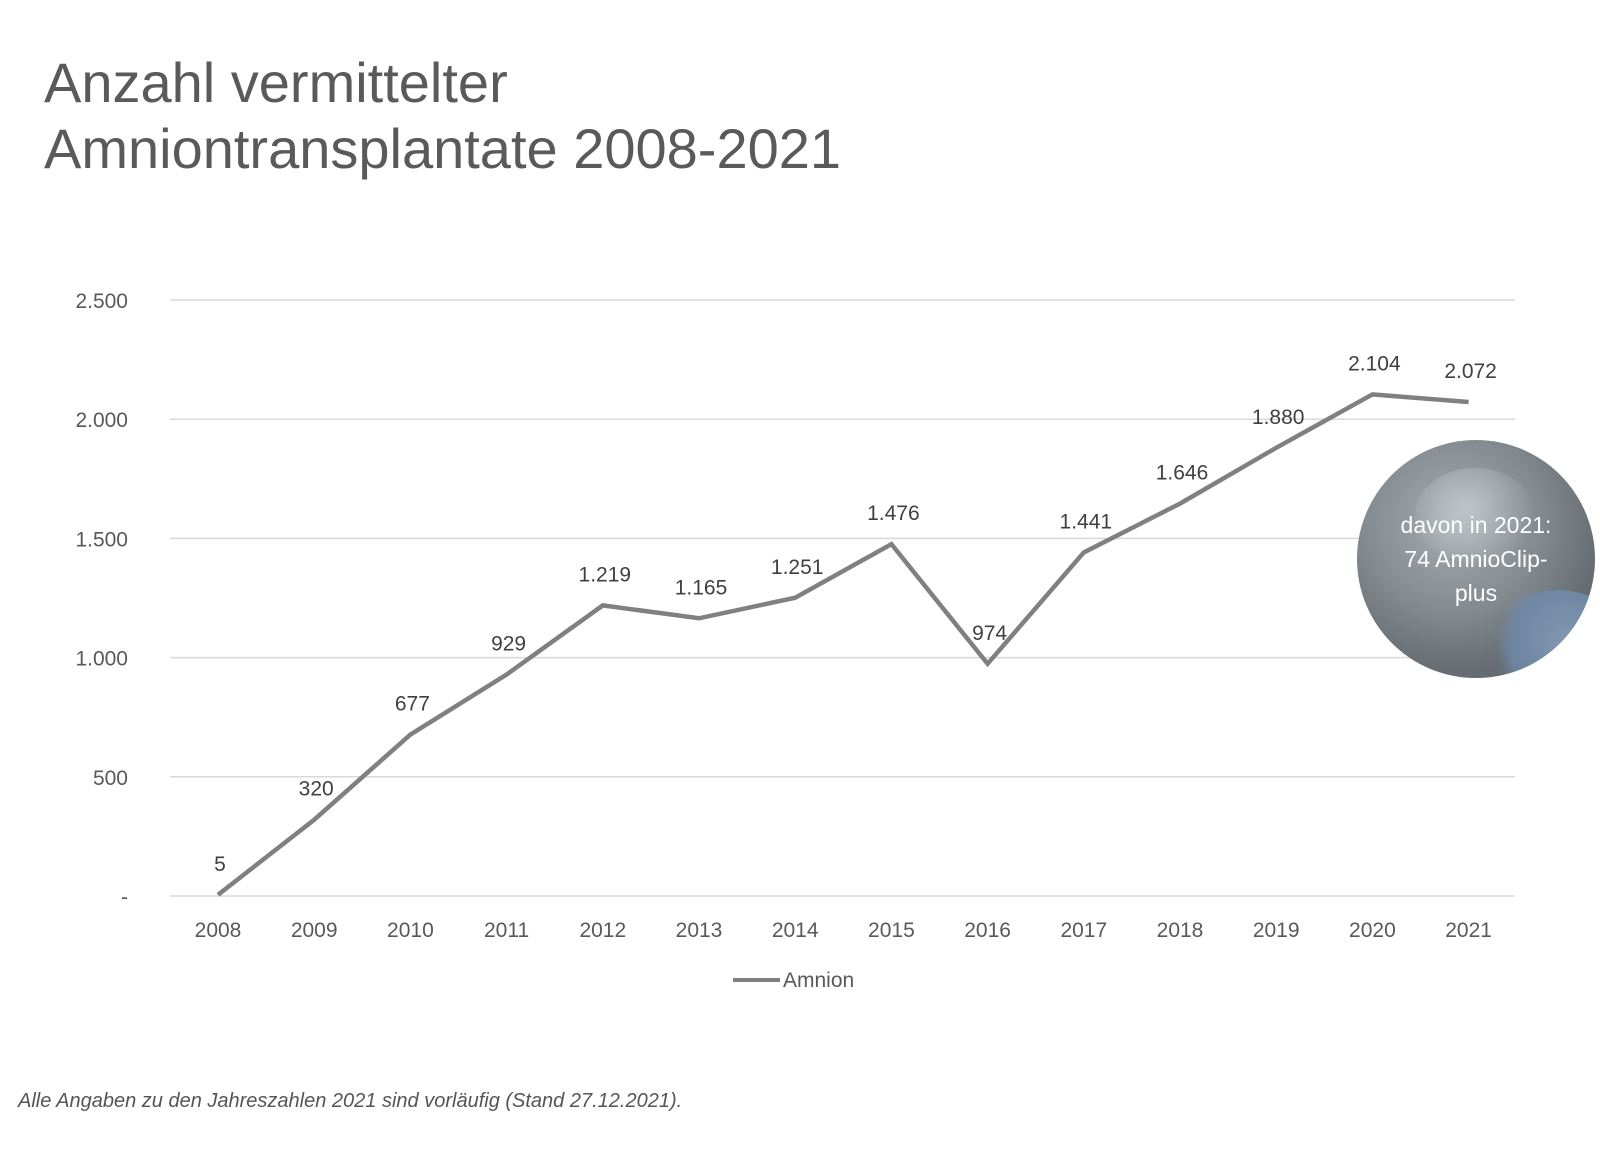  Describe the element at coordinates (1470, 371) in the screenshot. I see `data-label: 2.072` at that location.